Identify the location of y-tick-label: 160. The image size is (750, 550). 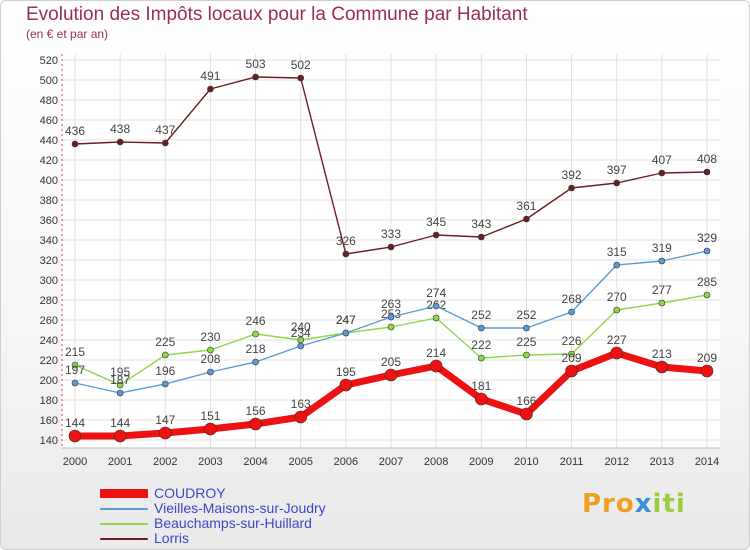
(49, 421).